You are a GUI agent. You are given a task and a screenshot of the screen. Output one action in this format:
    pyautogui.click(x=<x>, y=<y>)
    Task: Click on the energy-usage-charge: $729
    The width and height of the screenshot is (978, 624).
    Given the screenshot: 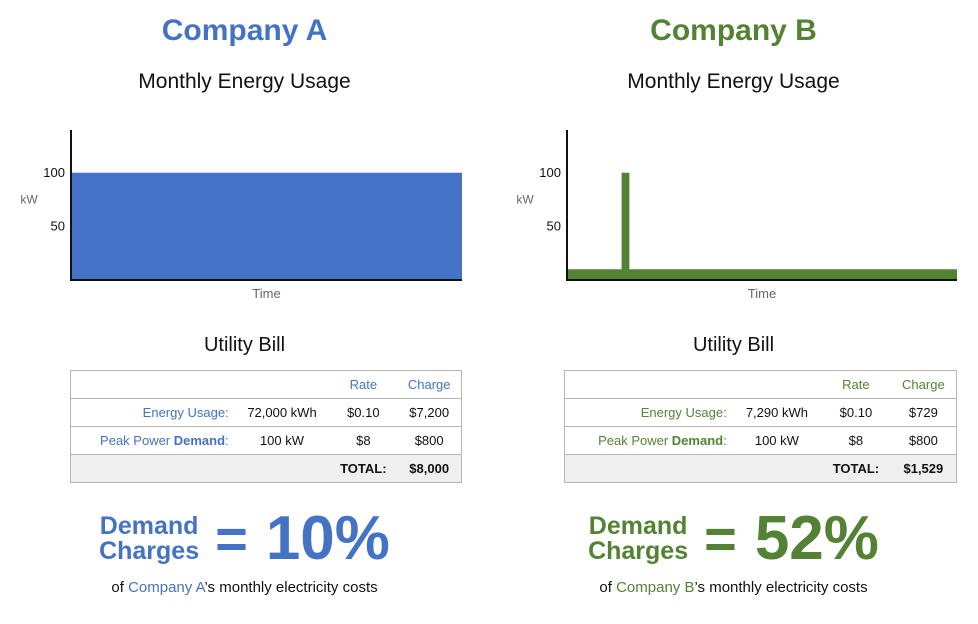 What is the action you would take?
    pyautogui.click(x=923, y=412)
    